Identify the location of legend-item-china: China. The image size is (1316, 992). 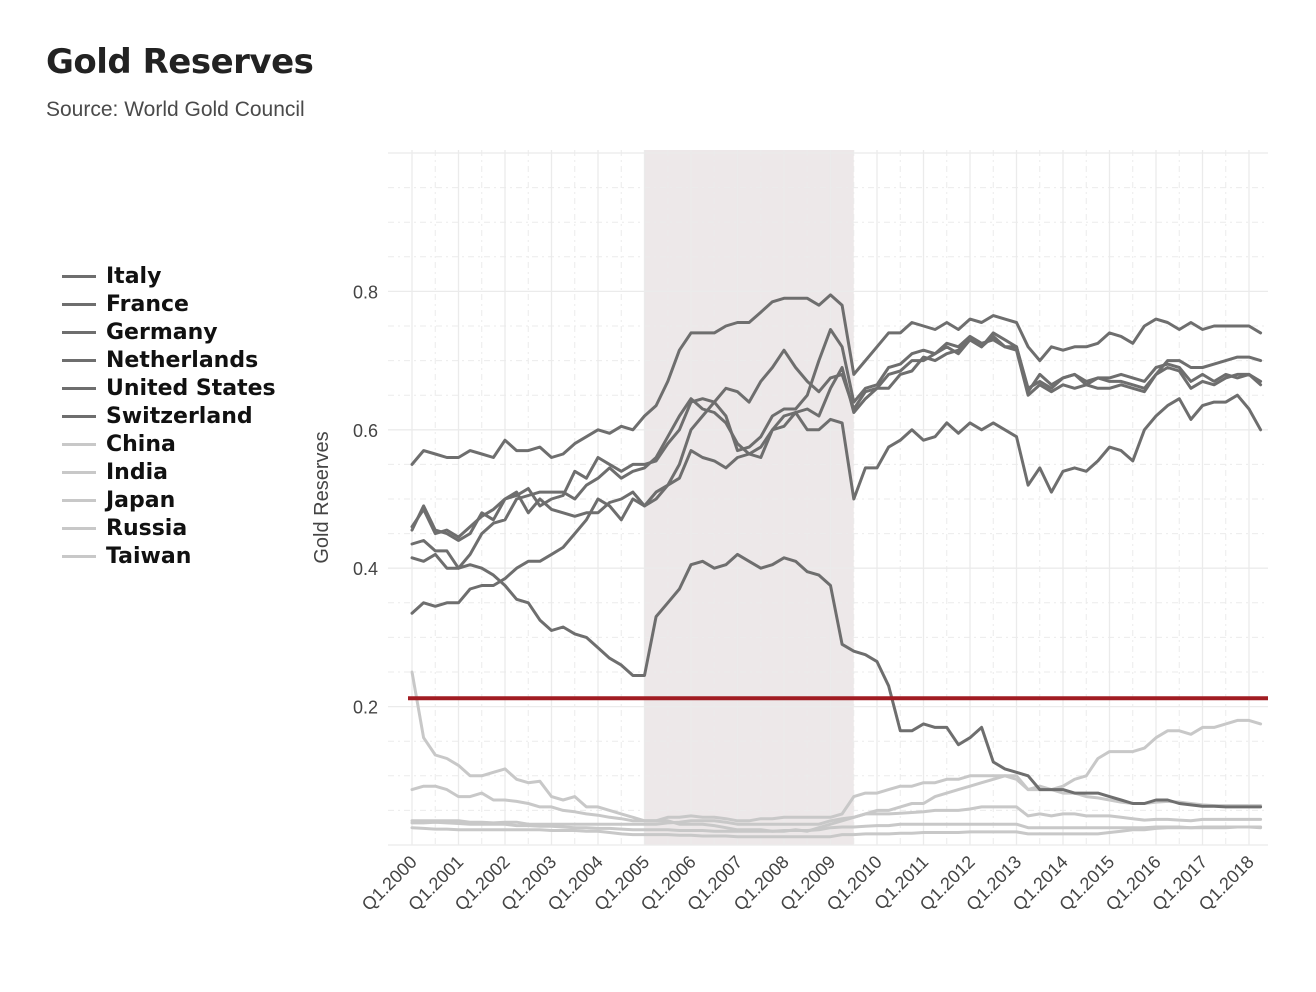
(169, 444).